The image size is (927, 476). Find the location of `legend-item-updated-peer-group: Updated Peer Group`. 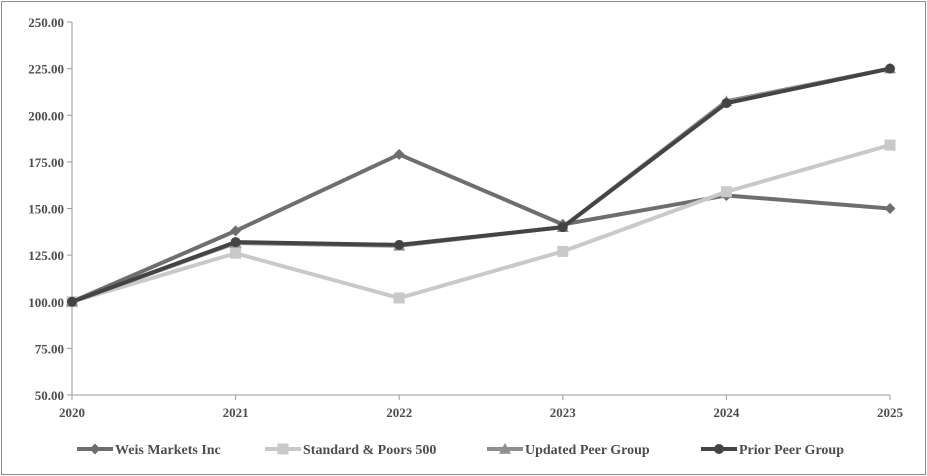

legend-item-updated-peer-group: Updated Peer Group is located at coordinates (568, 450).